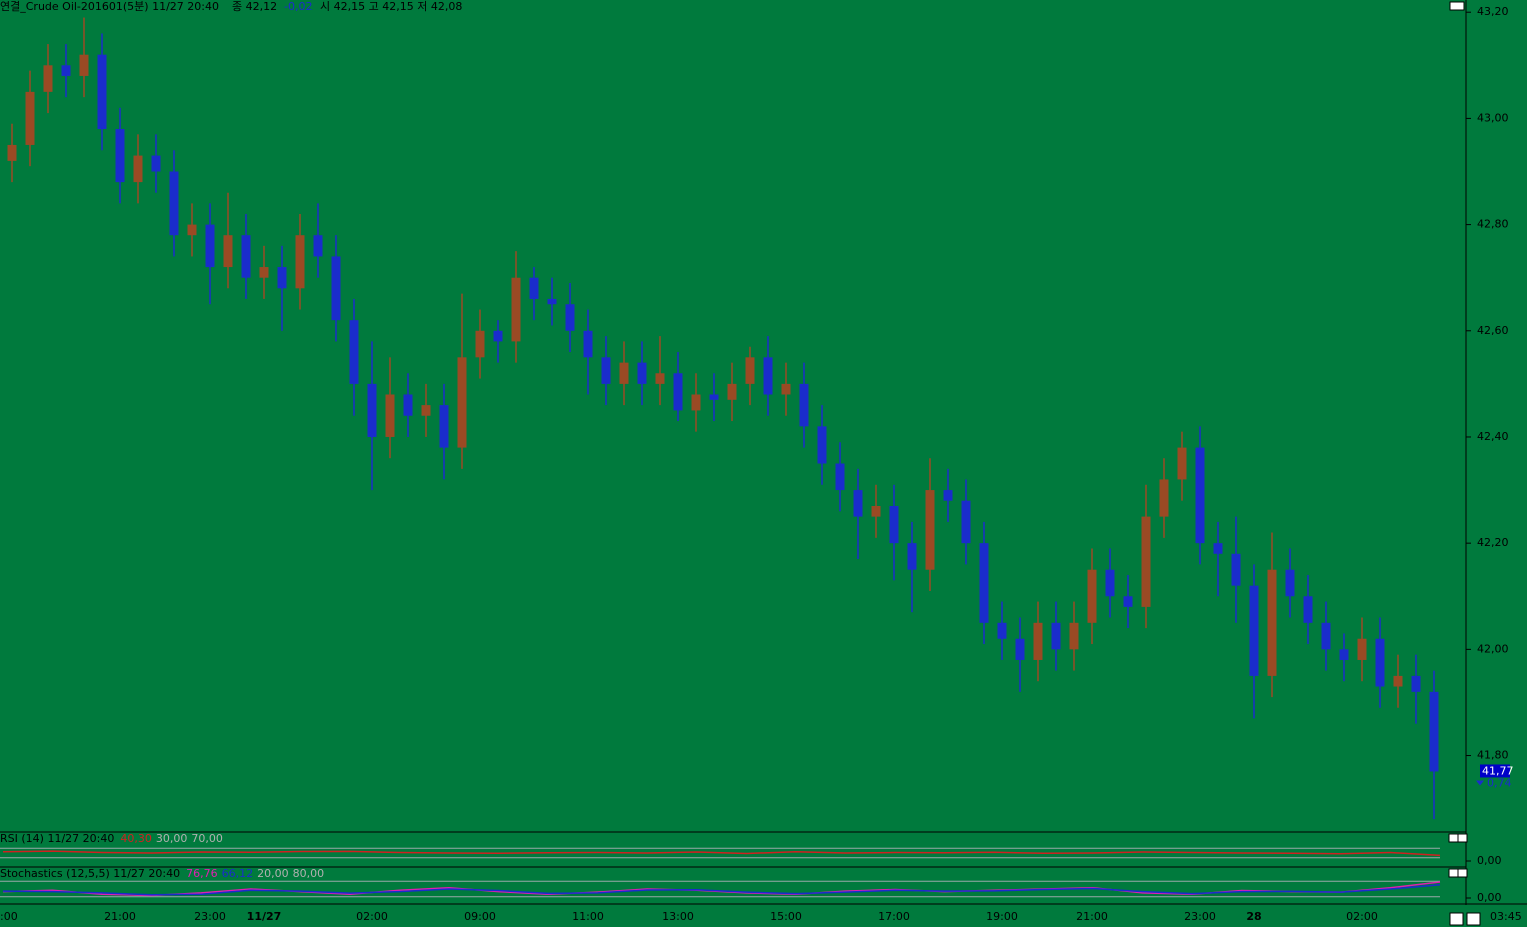  I want to click on y-tick-label: 43,20, so click(1493, 11).